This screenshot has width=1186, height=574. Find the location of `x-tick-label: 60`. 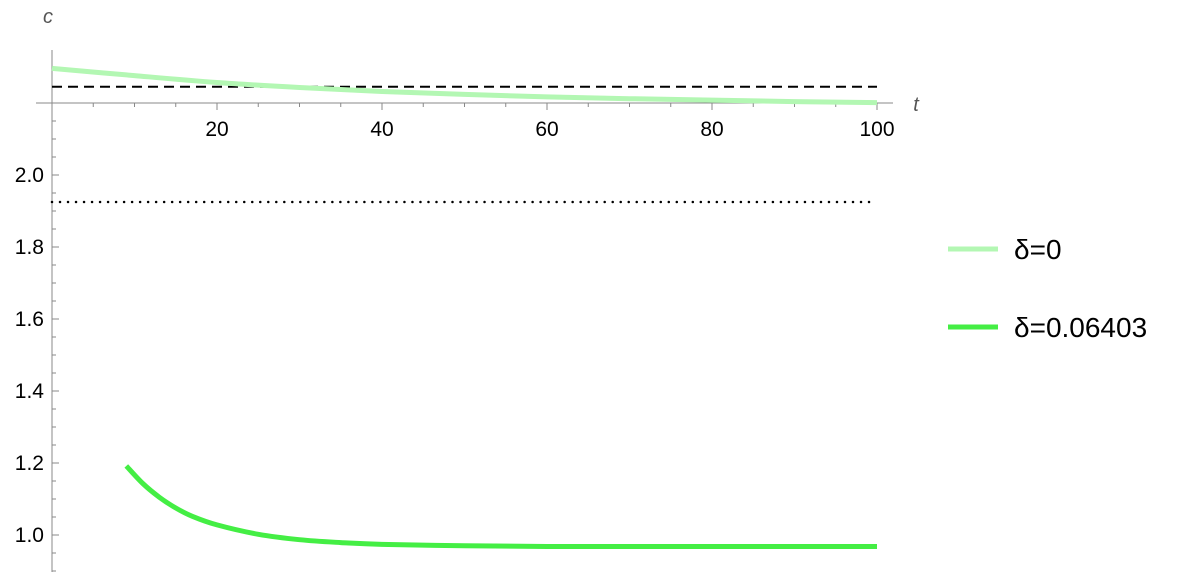

x-tick-label: 60 is located at coordinates (546, 129).